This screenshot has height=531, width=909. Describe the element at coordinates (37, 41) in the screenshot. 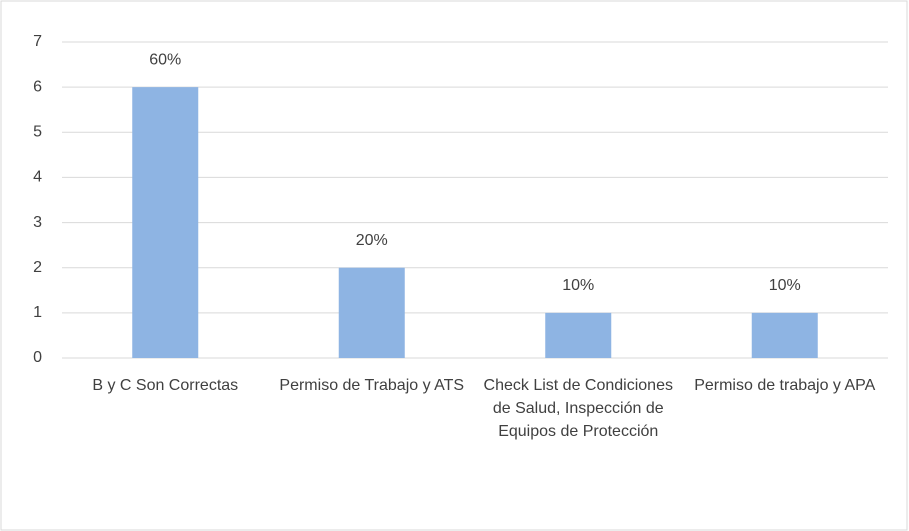

I see `y-tick-label: 7` at that location.